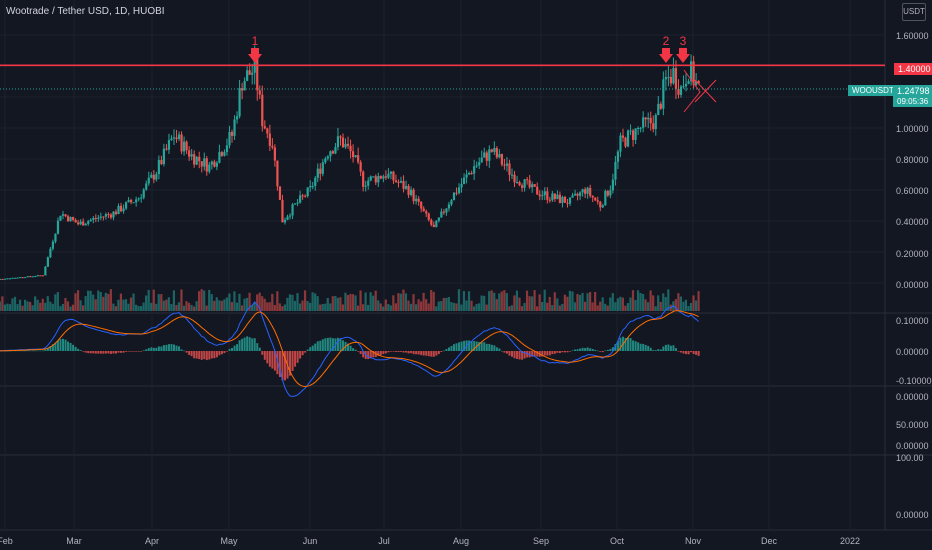 The height and width of the screenshot is (550, 932). Describe the element at coordinates (912, 36) in the screenshot. I see `price-tick: 1.60000` at that location.